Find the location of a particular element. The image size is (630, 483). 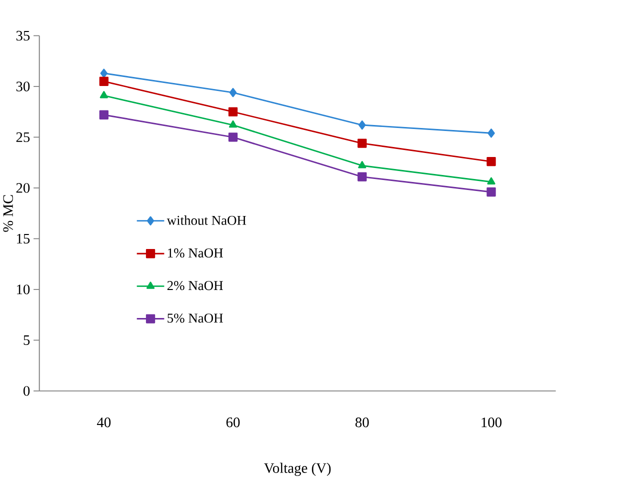

y-tick-label: 0 is located at coordinates (26, 391).